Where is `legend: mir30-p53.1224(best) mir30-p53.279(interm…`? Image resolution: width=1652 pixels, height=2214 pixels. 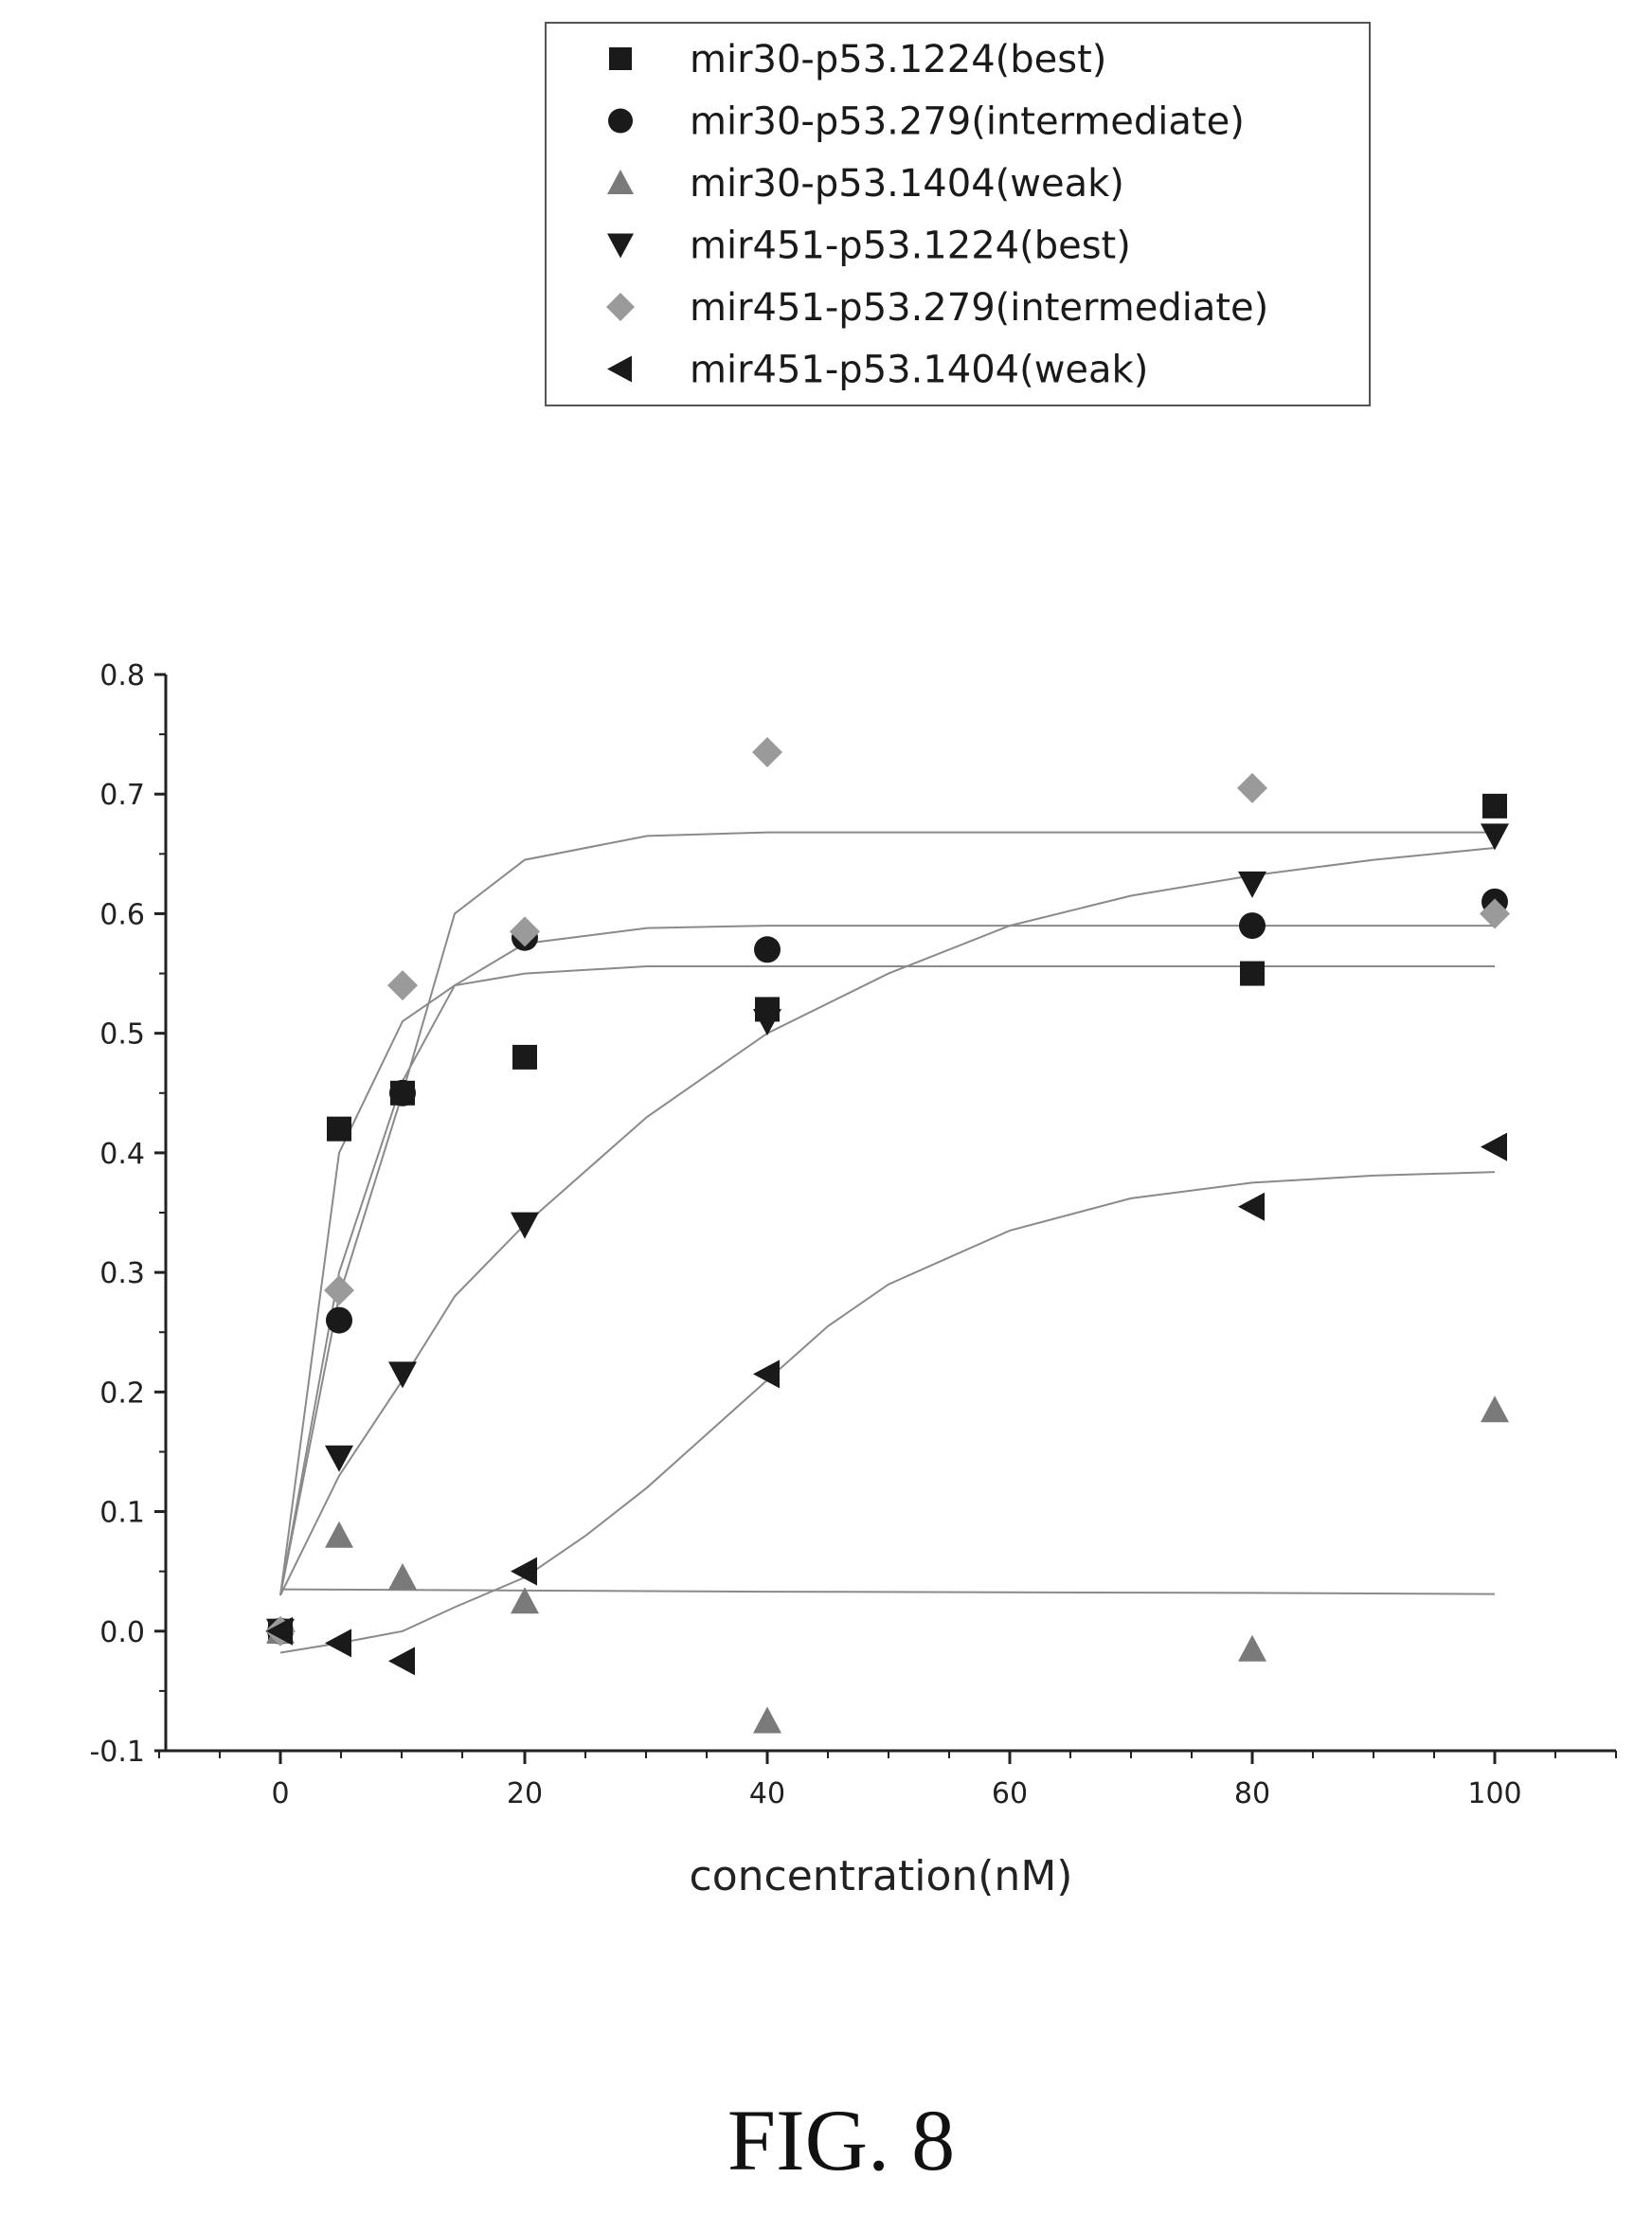 legend: mir30-p53.1224(best) mir30-p53.279(interm… is located at coordinates (958, 214).